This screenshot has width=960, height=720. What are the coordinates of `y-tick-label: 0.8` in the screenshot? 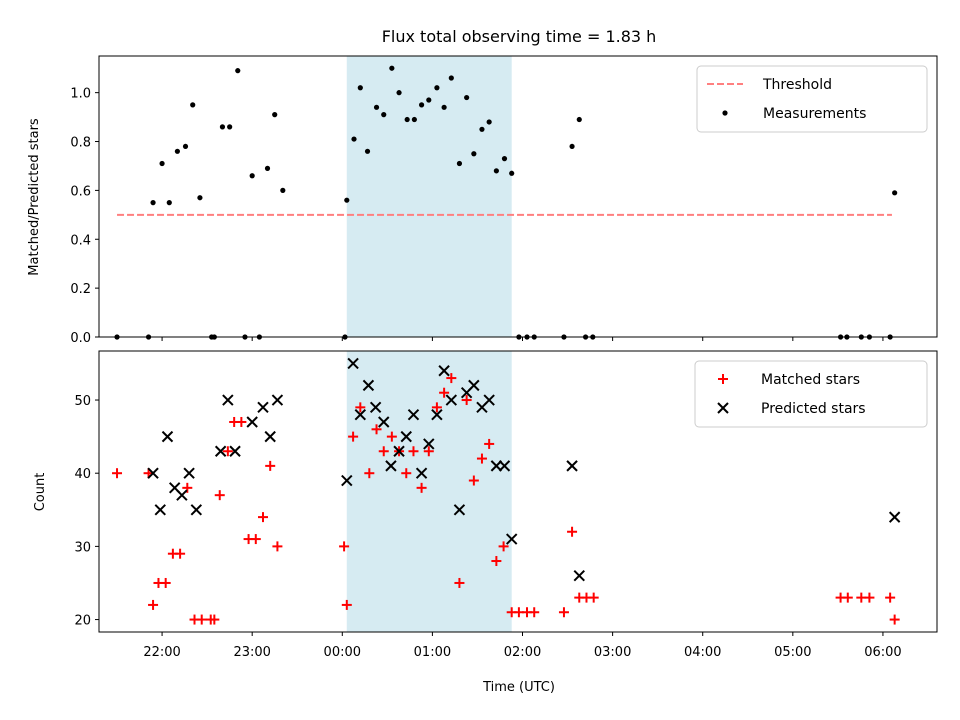 It's located at (80, 143).